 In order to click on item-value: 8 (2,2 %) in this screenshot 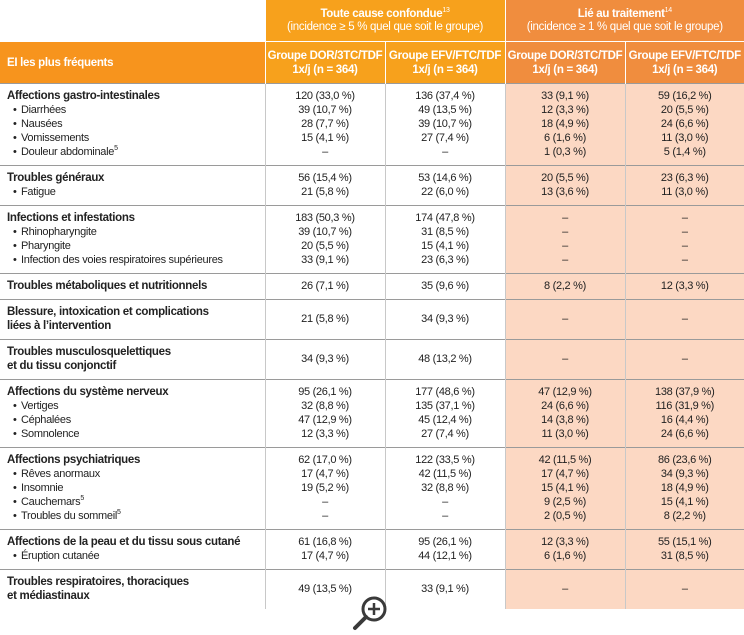, I will do `click(684, 516)`.